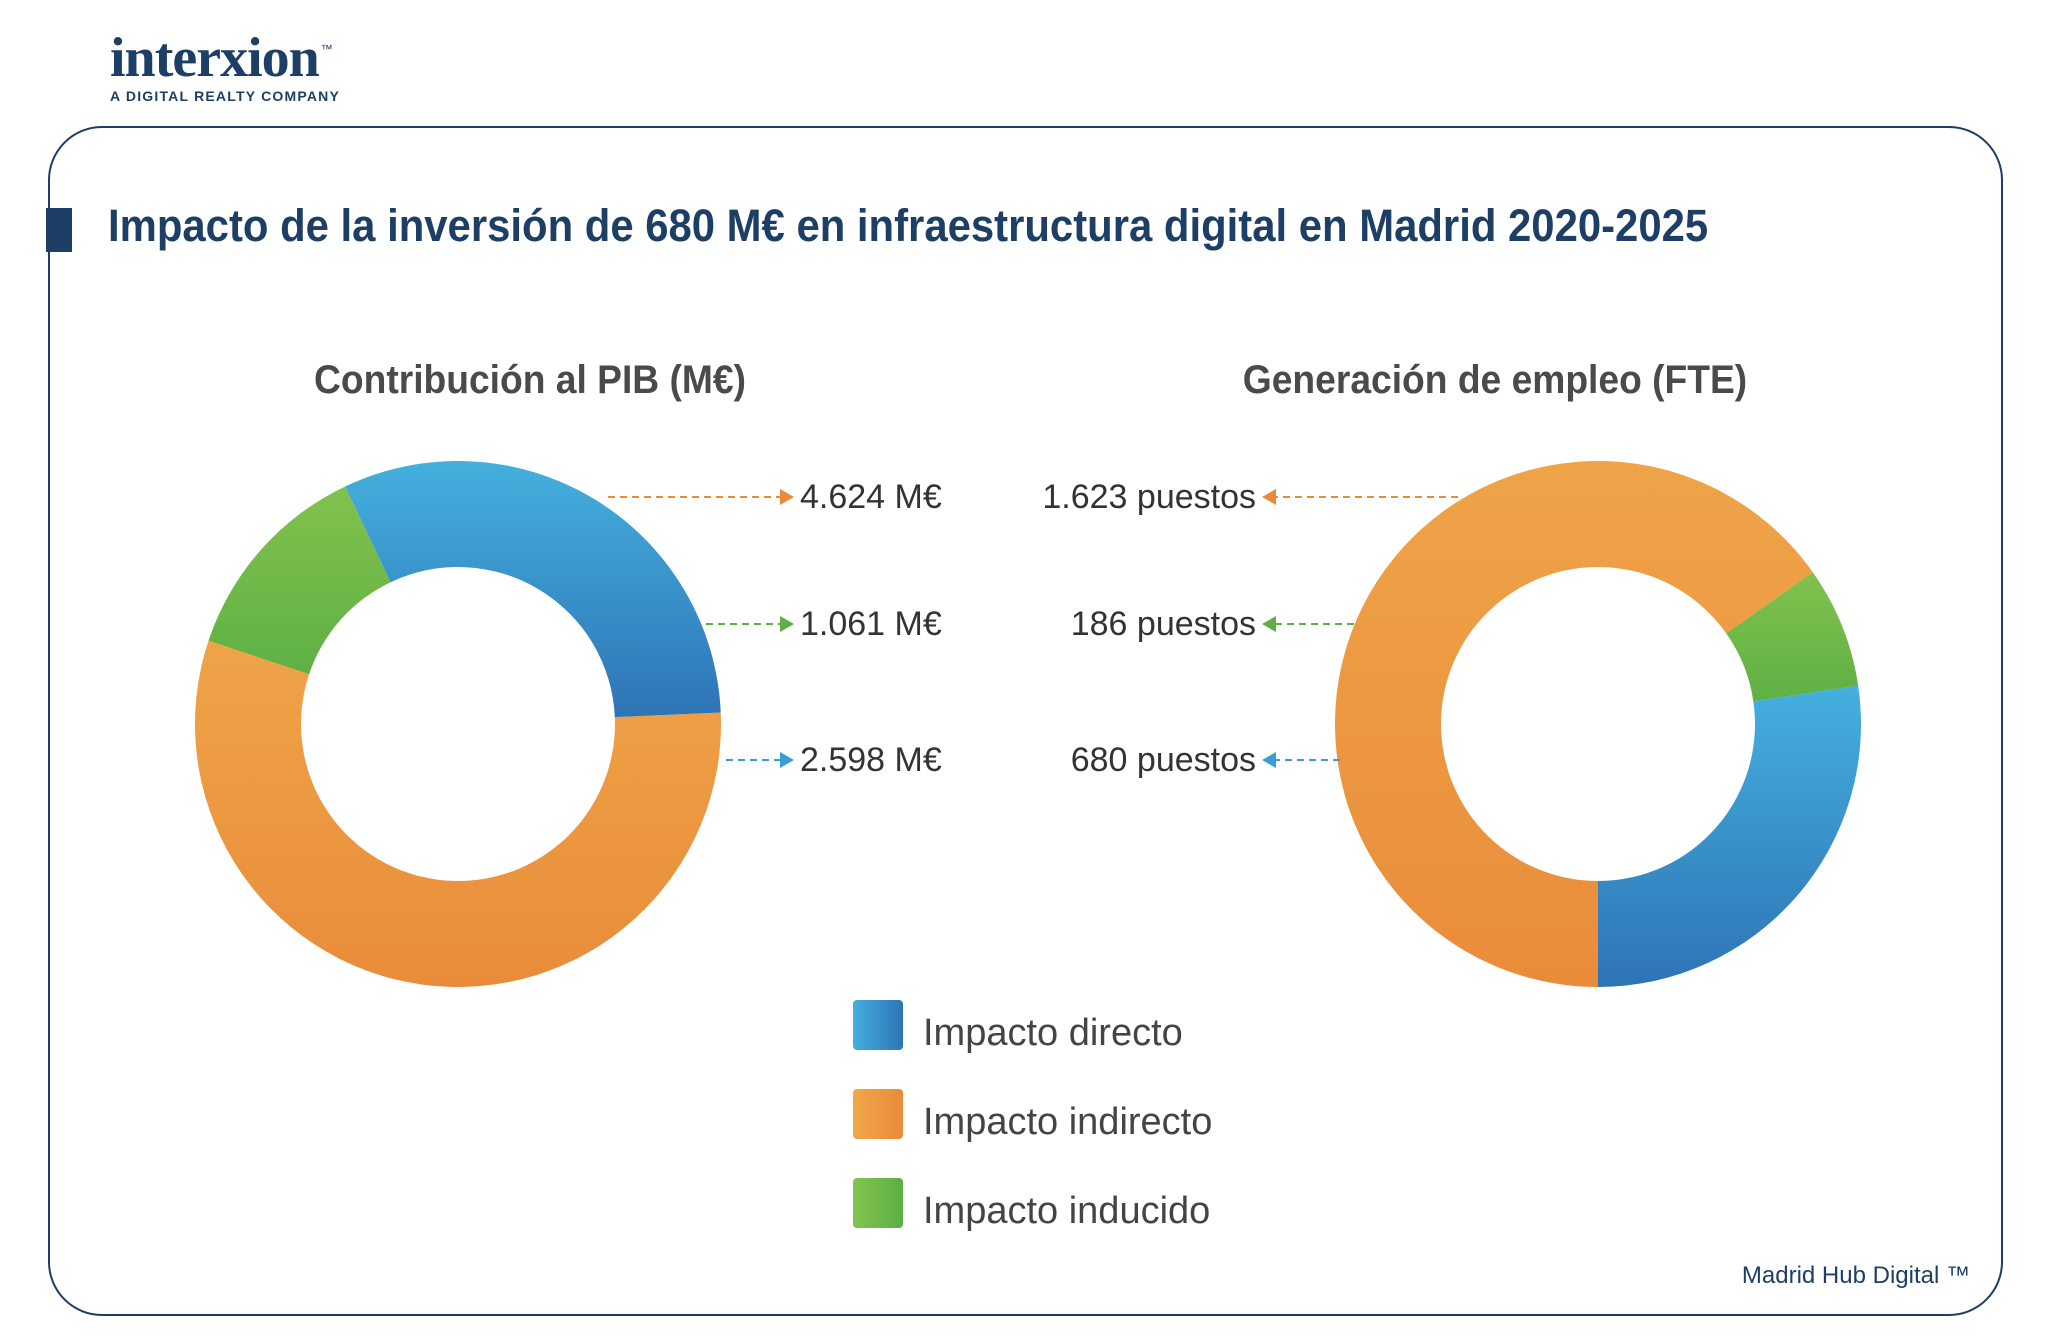 The height and width of the screenshot is (1344, 2048). What do you see at coordinates (878, 1025) in the screenshot?
I see `legend-swatch-directo` at bounding box center [878, 1025].